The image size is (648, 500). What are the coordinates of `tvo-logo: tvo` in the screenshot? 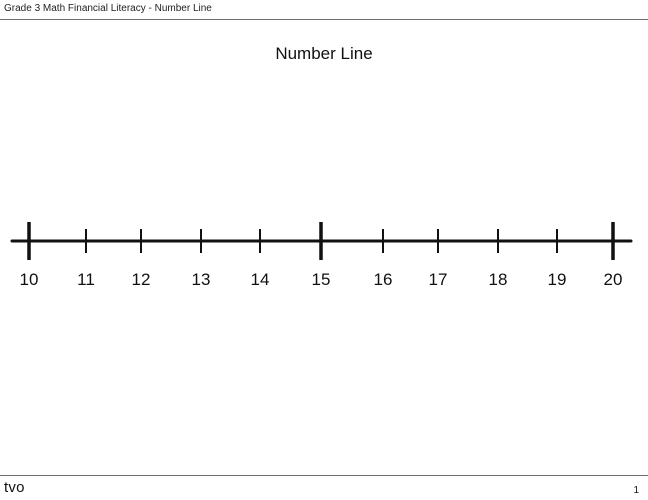 It's located at (14, 487).